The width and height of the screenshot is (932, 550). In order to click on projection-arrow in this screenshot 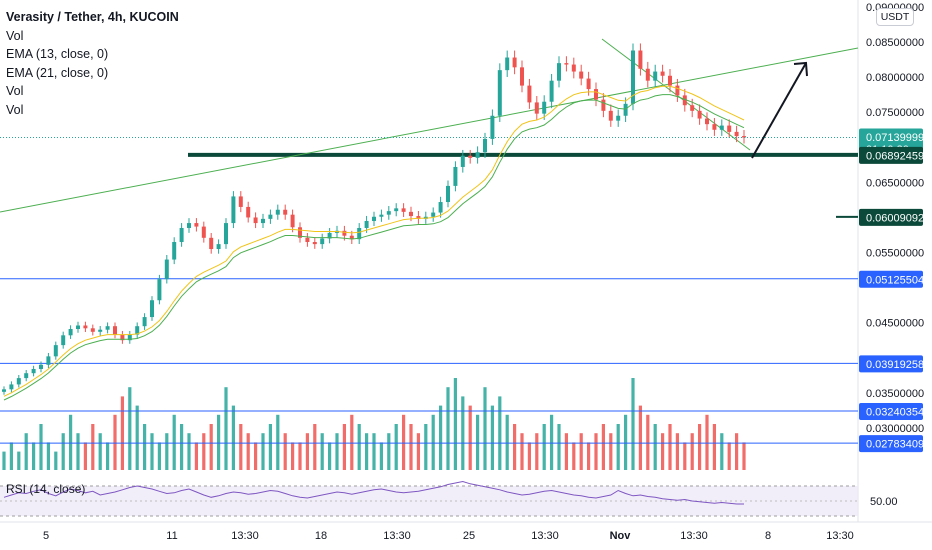, I will do `click(779, 110)`.